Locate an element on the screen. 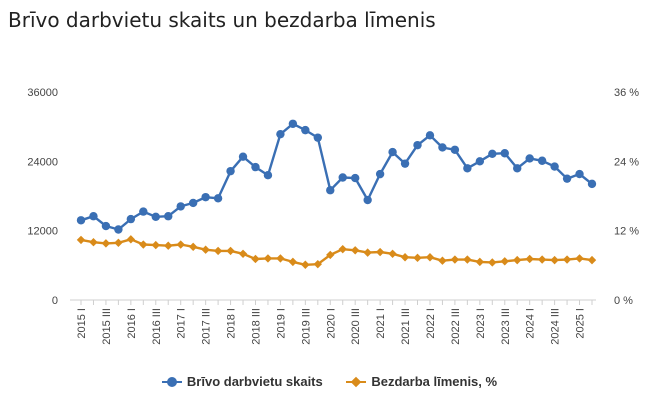  legend-swatch-vacancies is located at coordinates (171, 381).